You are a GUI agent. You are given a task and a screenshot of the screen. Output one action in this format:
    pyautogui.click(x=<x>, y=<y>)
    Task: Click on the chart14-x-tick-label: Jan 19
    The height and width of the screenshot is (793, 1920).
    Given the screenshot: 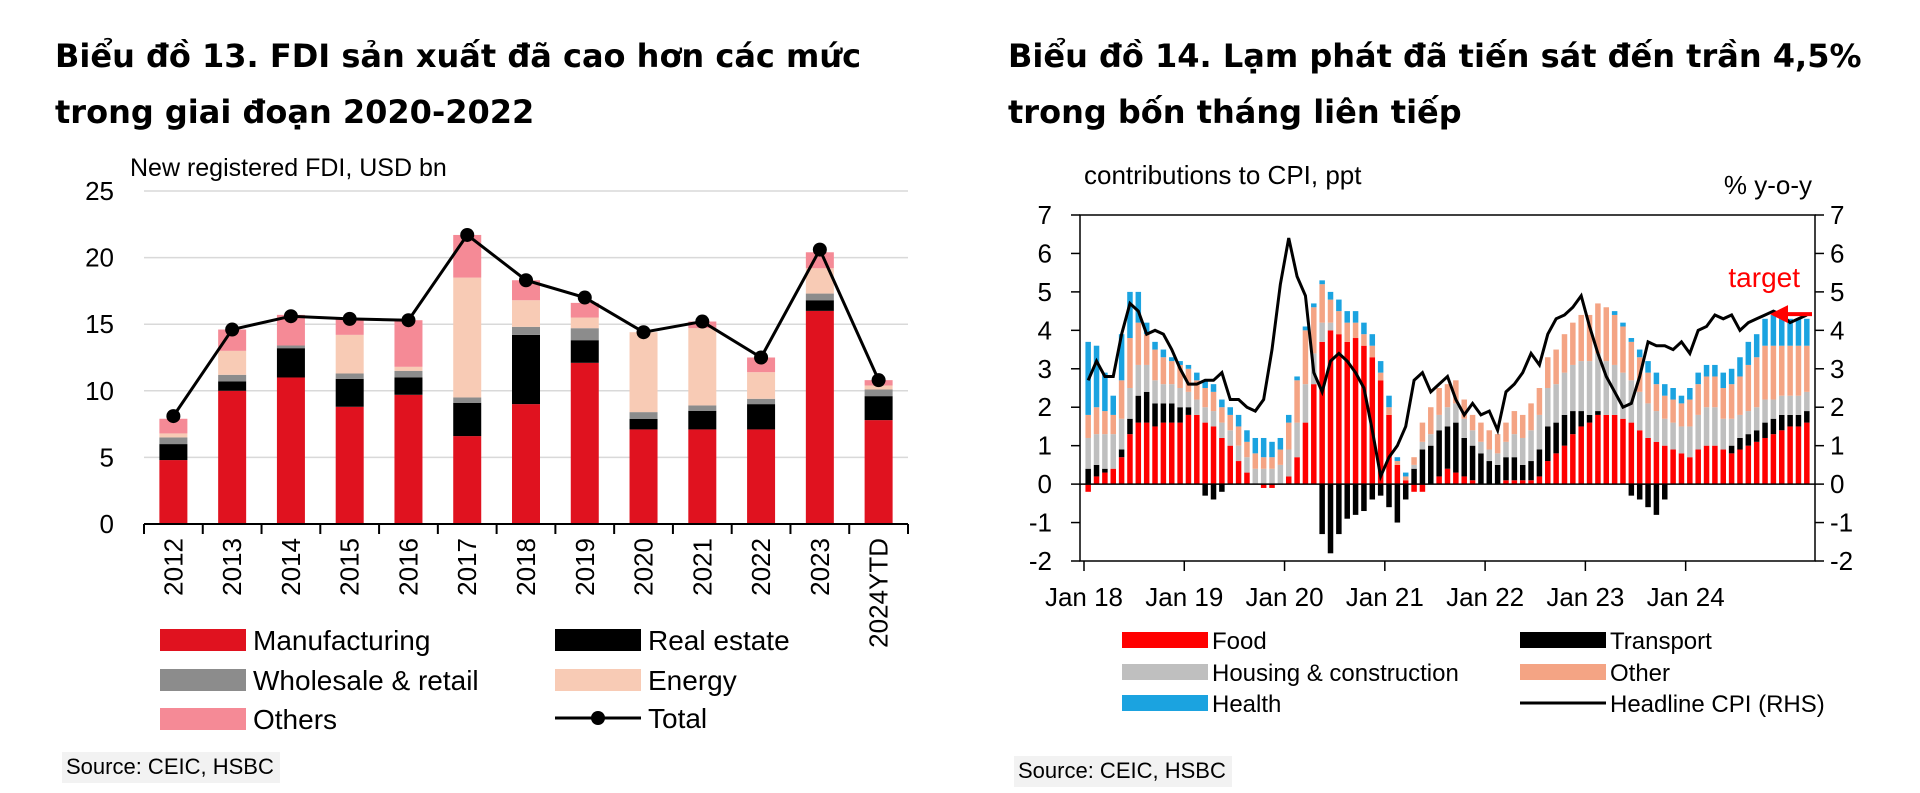 What is the action you would take?
    pyautogui.click(x=1184, y=597)
    